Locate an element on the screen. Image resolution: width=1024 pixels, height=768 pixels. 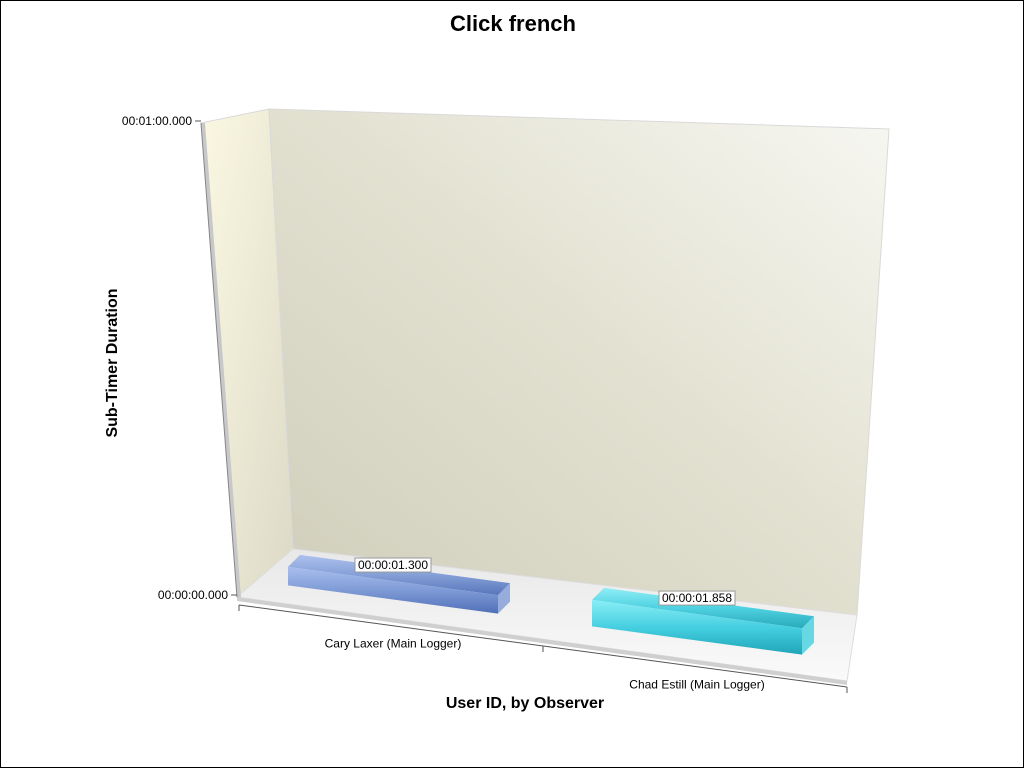
x-axis-label: User ID, by Observer is located at coordinates (525, 703).